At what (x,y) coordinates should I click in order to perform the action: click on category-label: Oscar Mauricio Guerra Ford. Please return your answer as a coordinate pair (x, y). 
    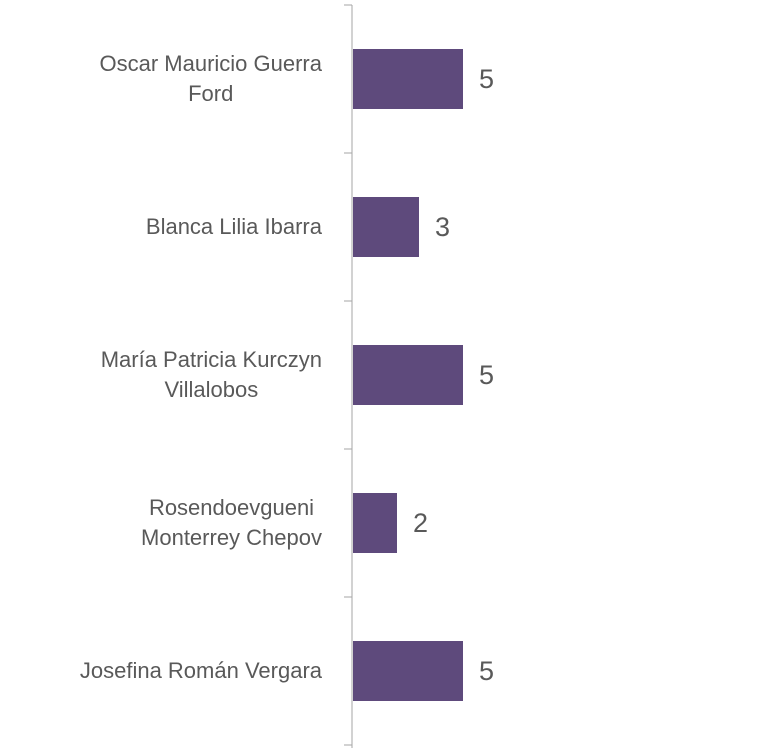
    Looking at the image, I should click on (210, 78).